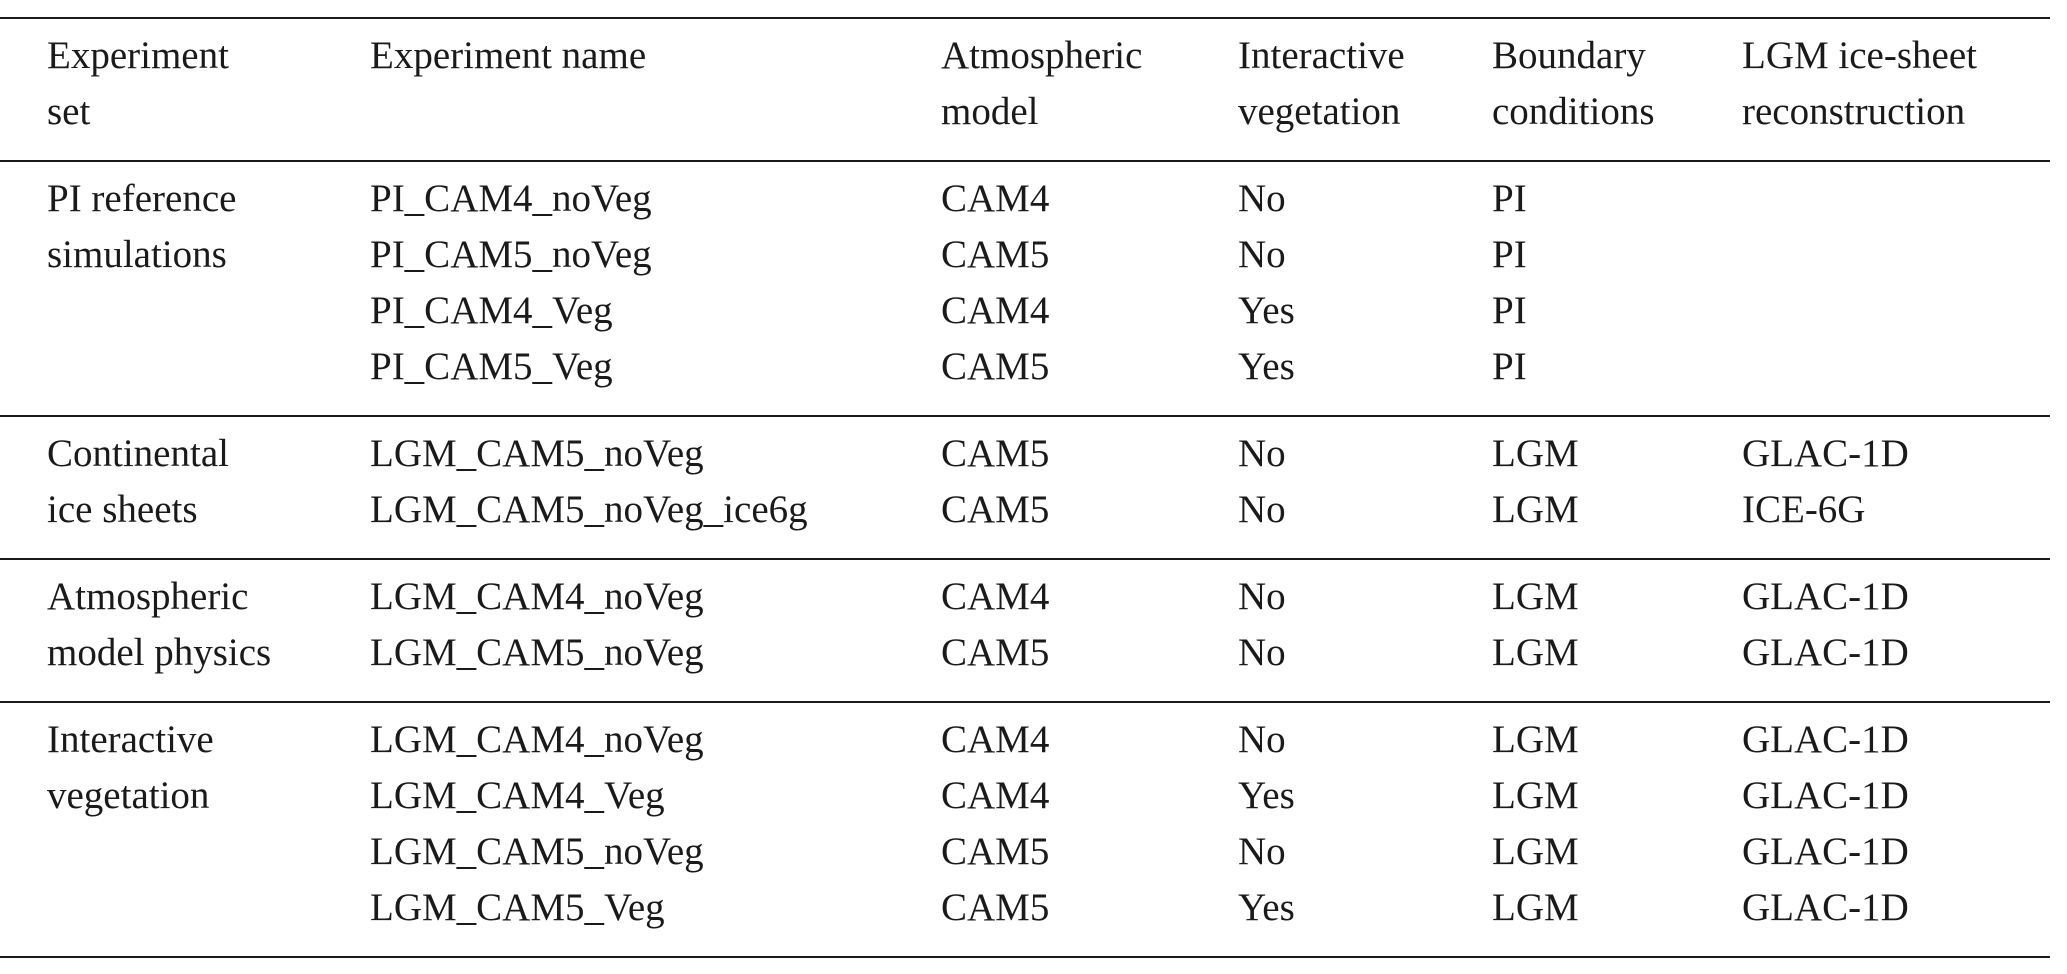 The width and height of the screenshot is (2067, 974). I want to click on set-label: simulations, so click(137, 254).